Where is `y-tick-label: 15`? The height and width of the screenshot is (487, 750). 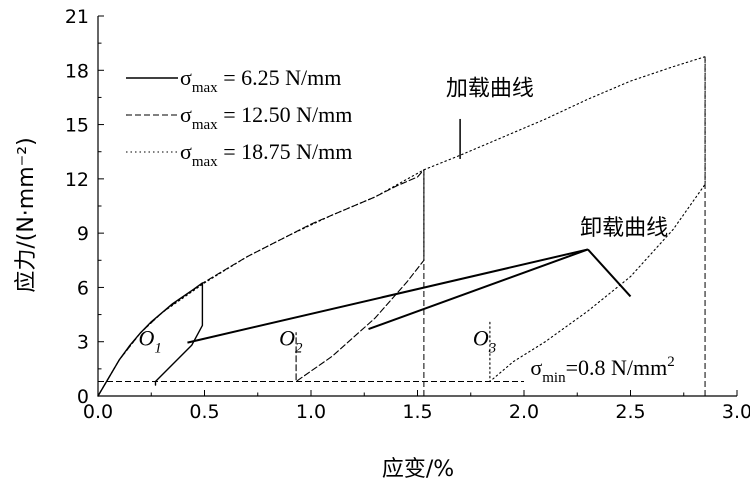
y-tick-label: 15 is located at coordinates (77, 126).